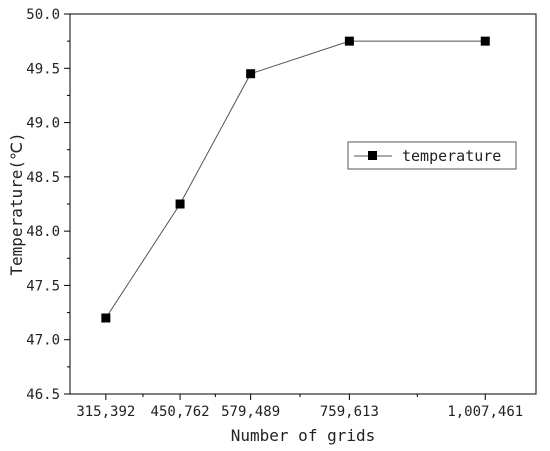 Image resolution: width=550 pixels, height=451 pixels. I want to click on x-tick-label: 450,762, so click(180, 412).